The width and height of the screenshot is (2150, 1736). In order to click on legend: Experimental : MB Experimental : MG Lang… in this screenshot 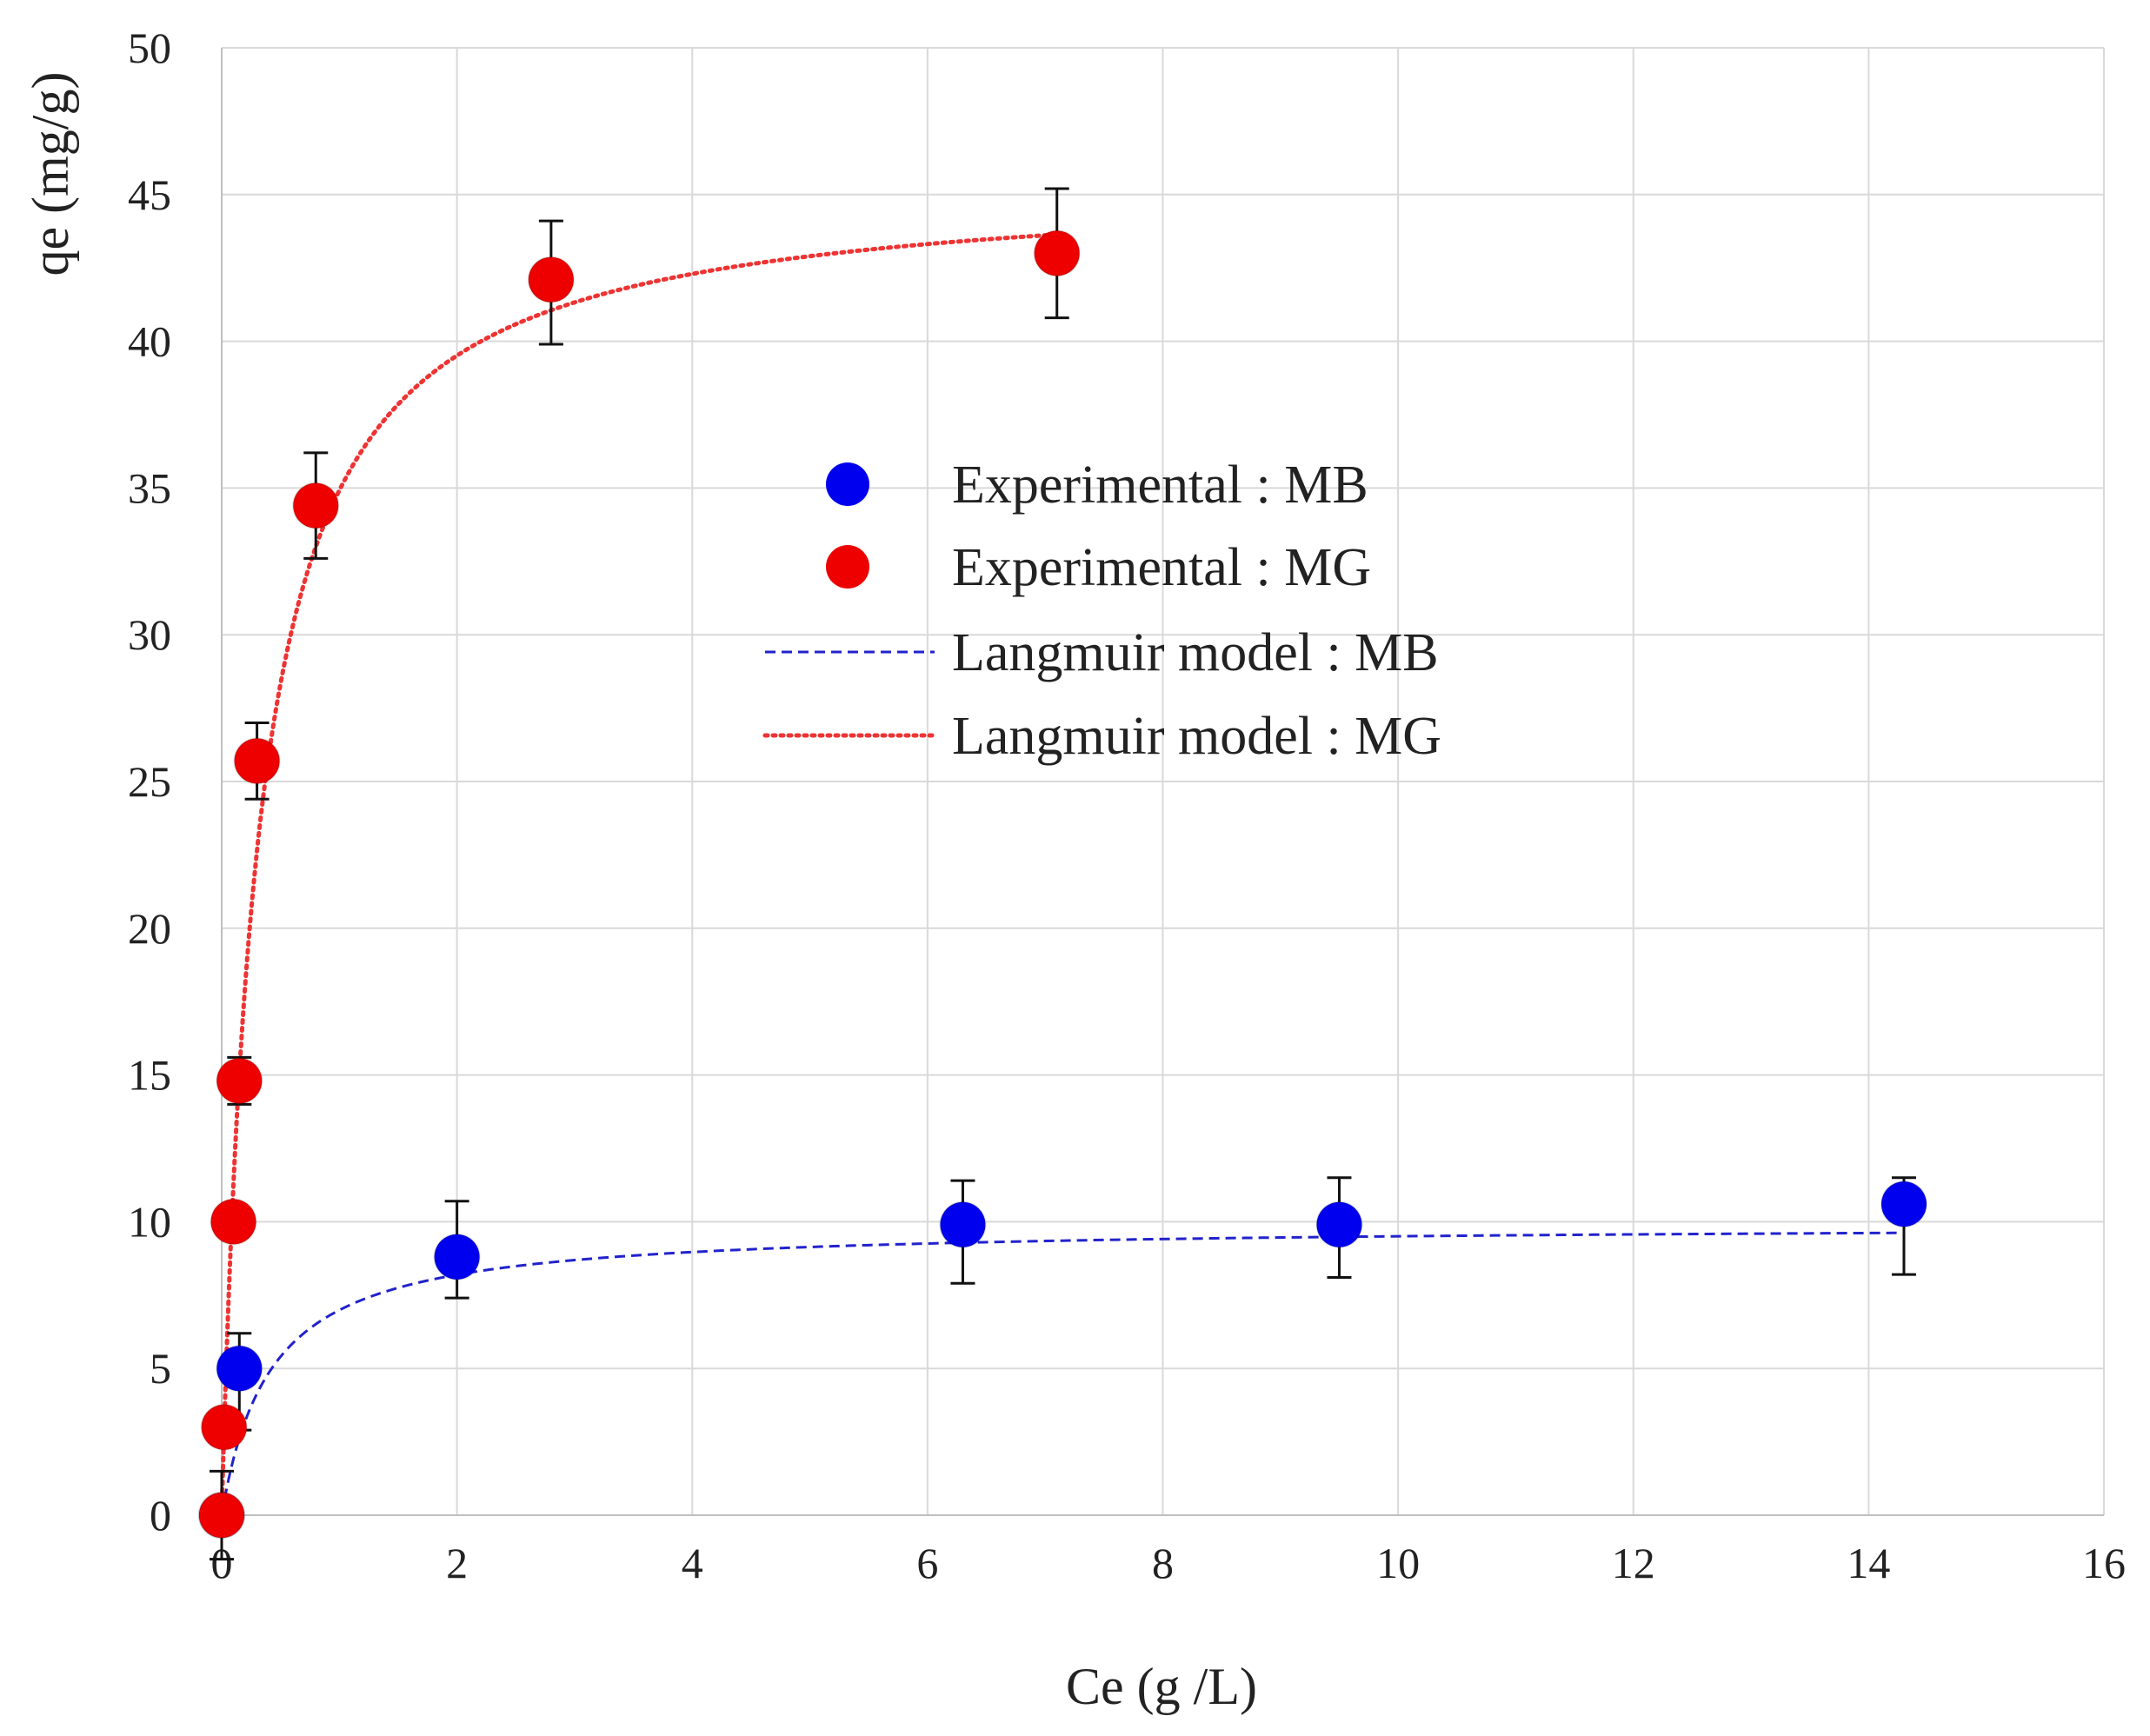, I will do `click(1101, 611)`.